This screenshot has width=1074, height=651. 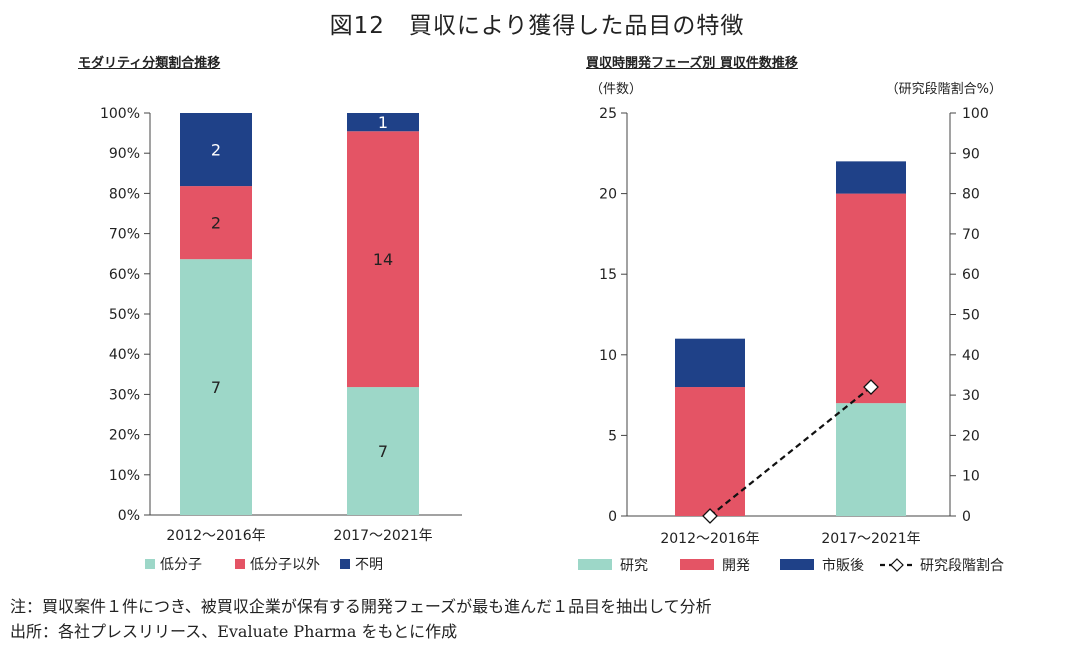 I want to click on right-legend-marker-swatch, so click(x=897, y=565).